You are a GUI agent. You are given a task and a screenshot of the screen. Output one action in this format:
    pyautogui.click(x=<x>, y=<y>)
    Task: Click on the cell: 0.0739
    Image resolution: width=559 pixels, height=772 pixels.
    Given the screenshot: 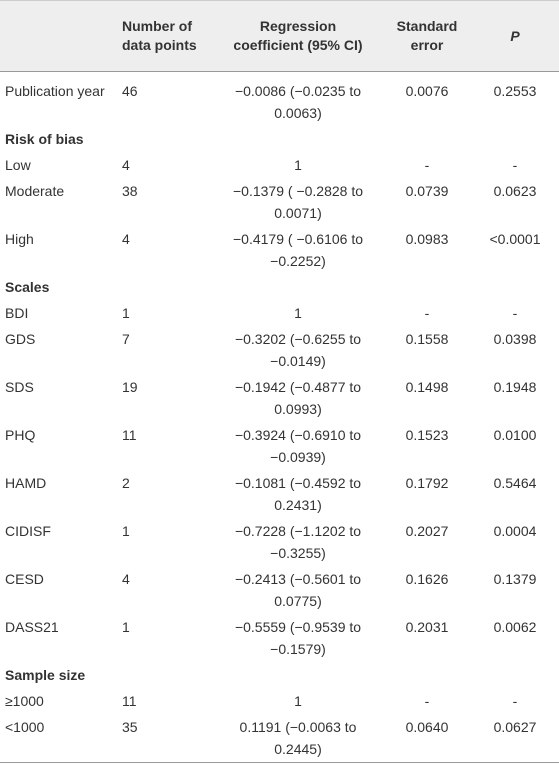 What is the action you would take?
    pyautogui.click(x=427, y=191)
    